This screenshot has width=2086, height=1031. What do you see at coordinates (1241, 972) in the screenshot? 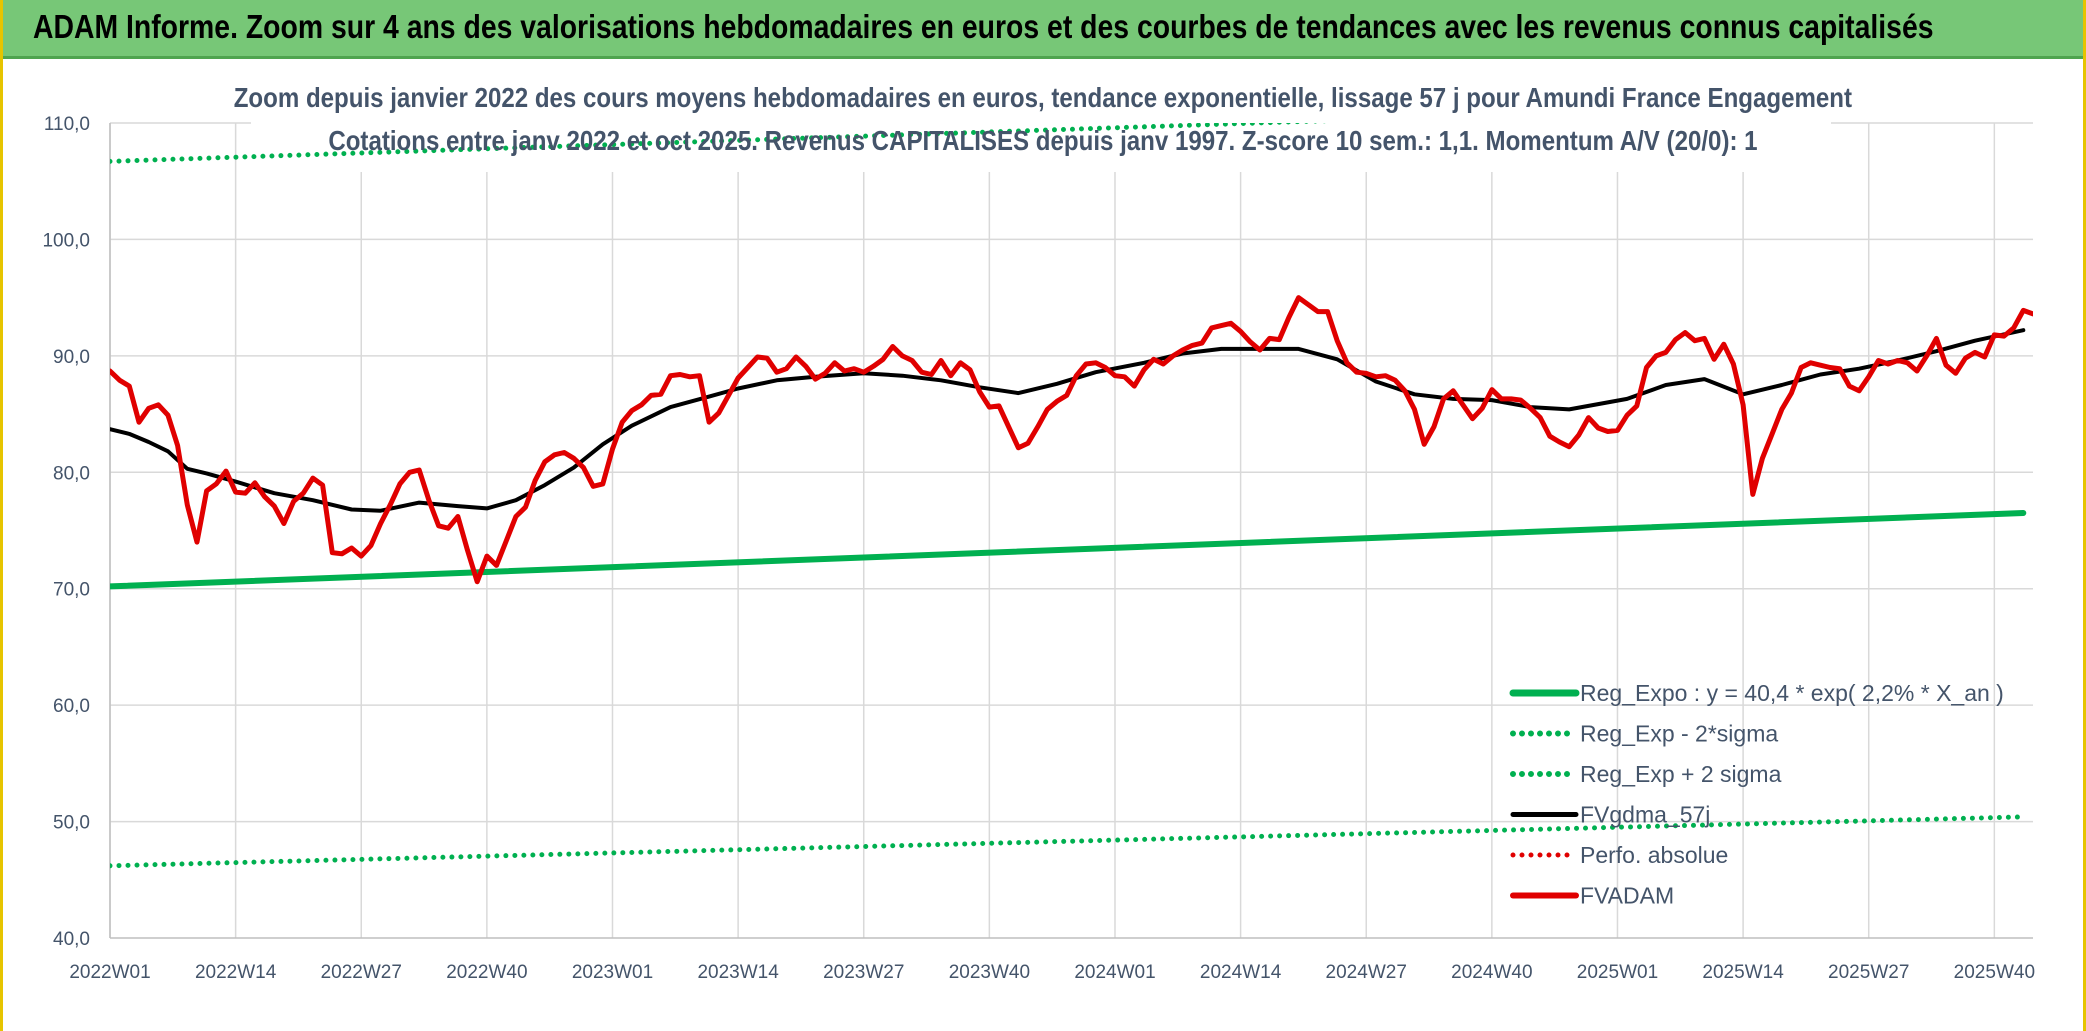
I see `x-tick-label: 2024W14` at bounding box center [1241, 972].